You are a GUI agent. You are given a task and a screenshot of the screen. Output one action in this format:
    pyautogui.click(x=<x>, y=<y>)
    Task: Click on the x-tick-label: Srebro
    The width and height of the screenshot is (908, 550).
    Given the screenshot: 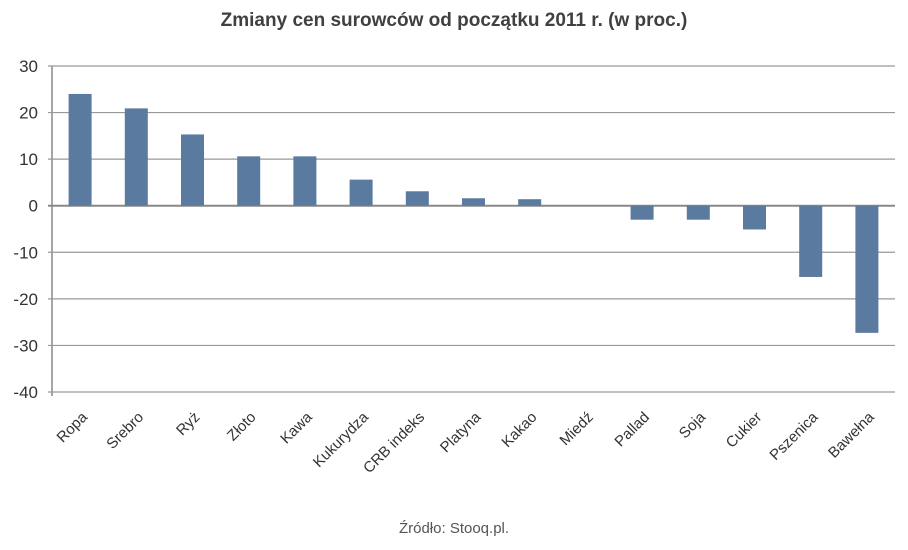 What is the action you would take?
    pyautogui.click(x=125, y=431)
    